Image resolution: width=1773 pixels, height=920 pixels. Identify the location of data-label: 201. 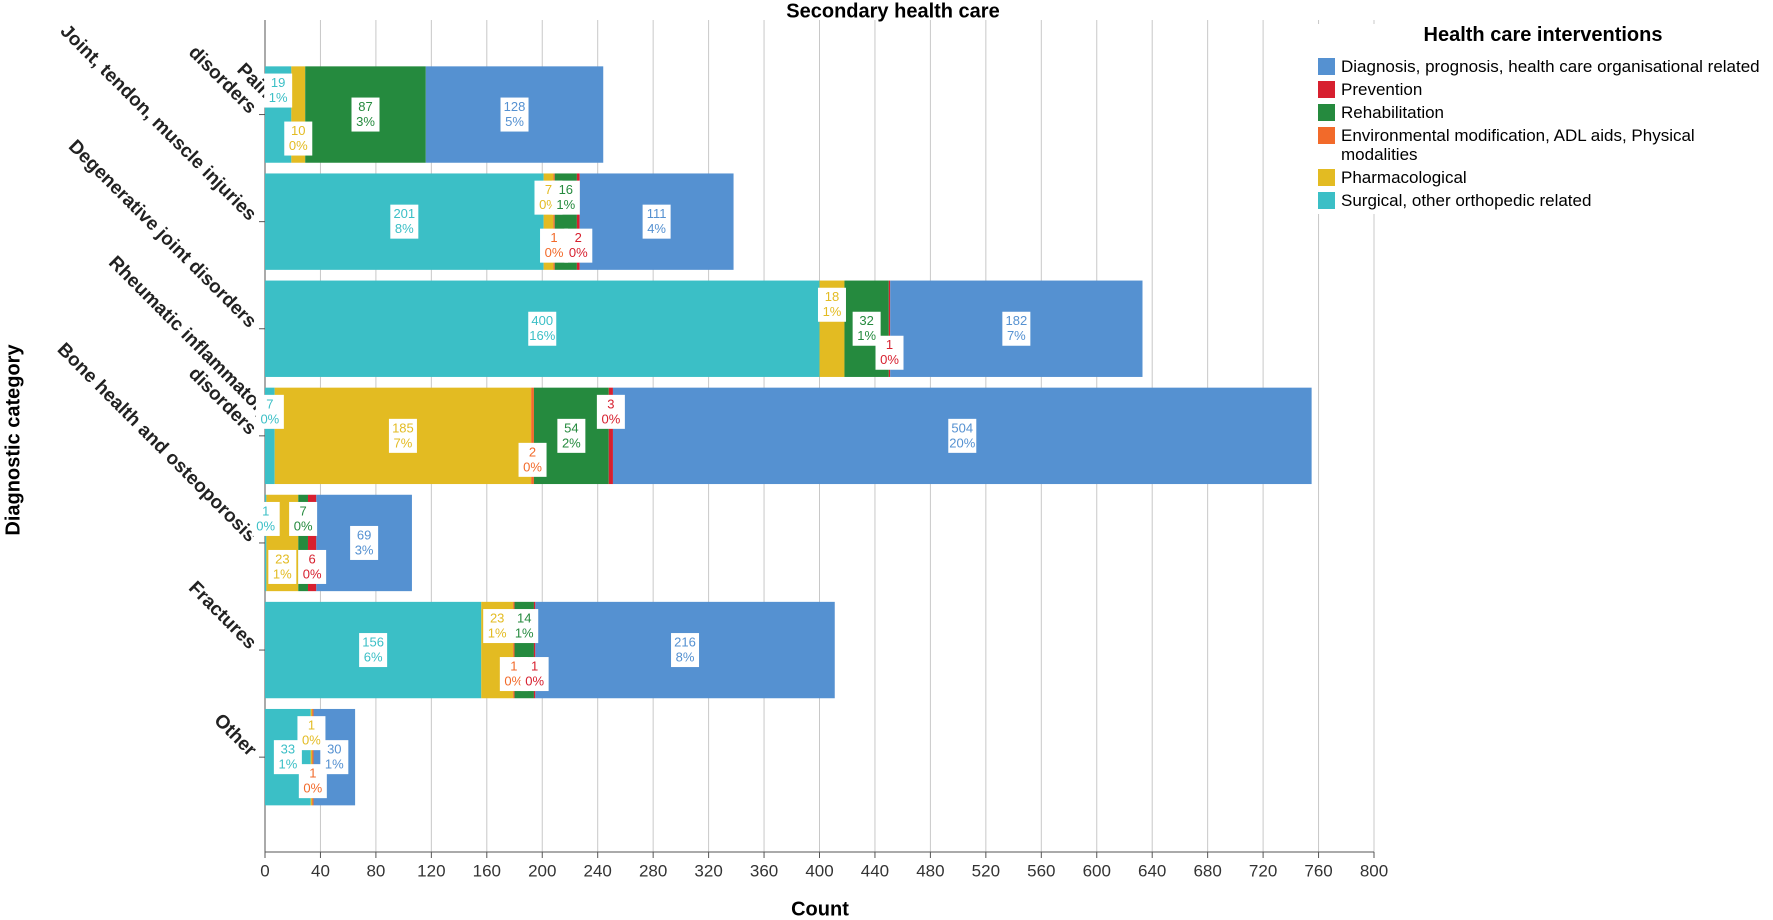
(404, 213).